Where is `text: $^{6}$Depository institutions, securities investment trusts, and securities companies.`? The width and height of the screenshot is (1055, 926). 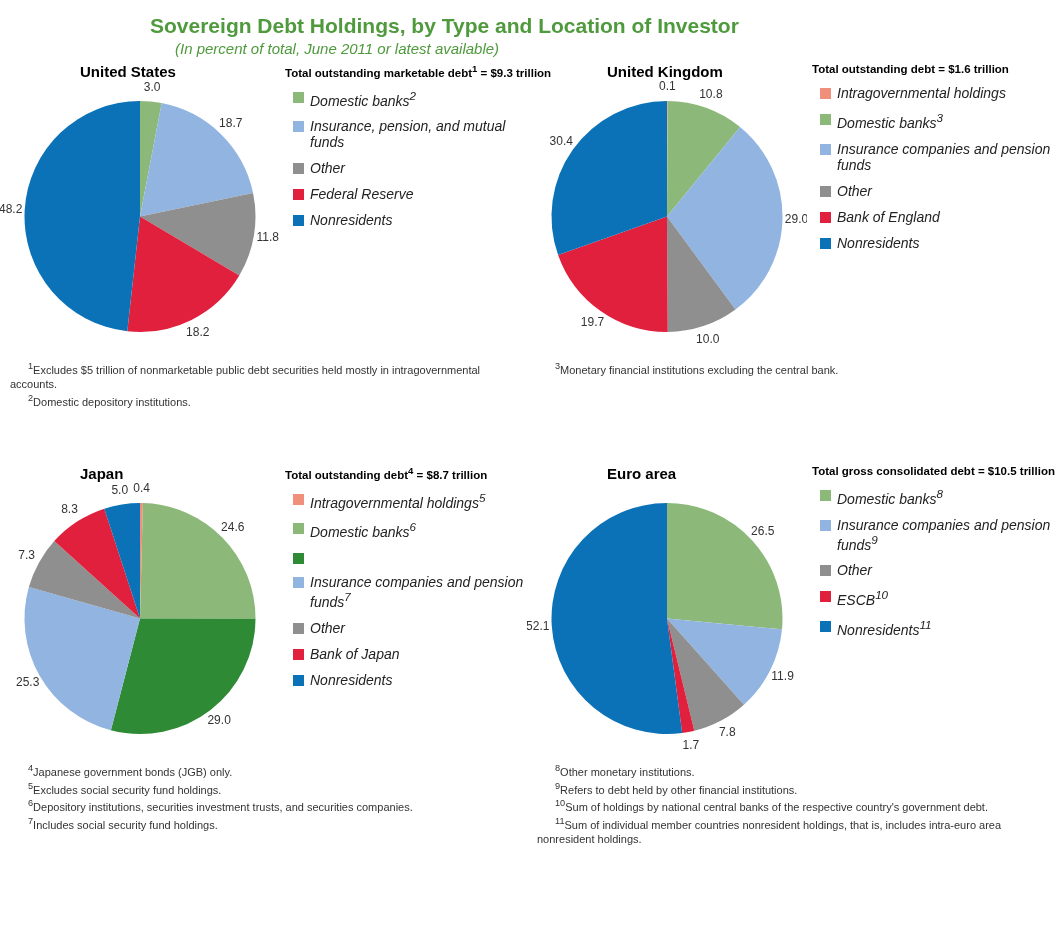 text: $^{6}$Depository institutions, securities investment trusts, and securities companies. is located at coordinates (220, 805).